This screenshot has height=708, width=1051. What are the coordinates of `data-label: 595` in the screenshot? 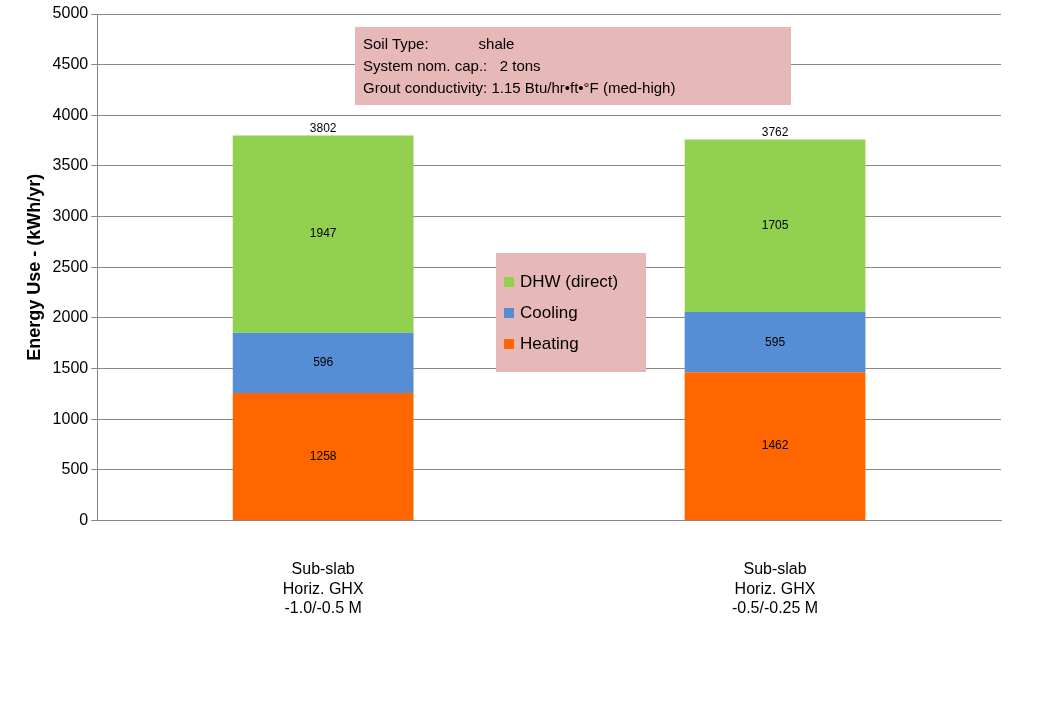 It's located at (775, 341).